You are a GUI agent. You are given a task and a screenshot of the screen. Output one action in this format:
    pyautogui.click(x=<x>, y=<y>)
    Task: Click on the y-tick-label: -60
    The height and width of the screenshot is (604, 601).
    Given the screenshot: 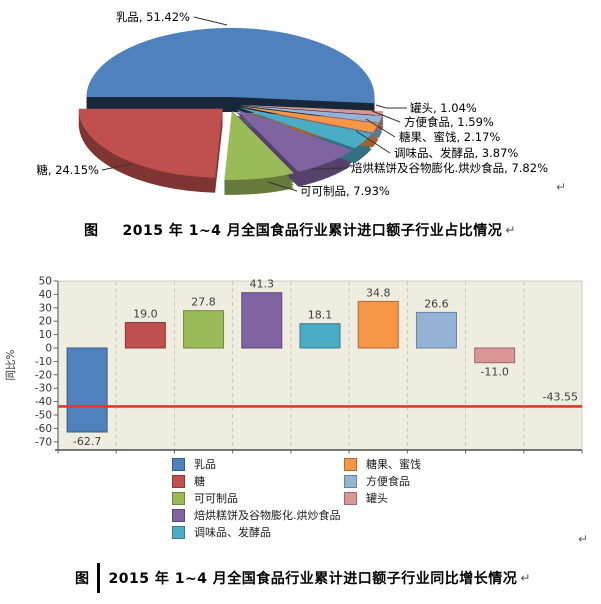 What is the action you would take?
    pyautogui.click(x=43, y=429)
    